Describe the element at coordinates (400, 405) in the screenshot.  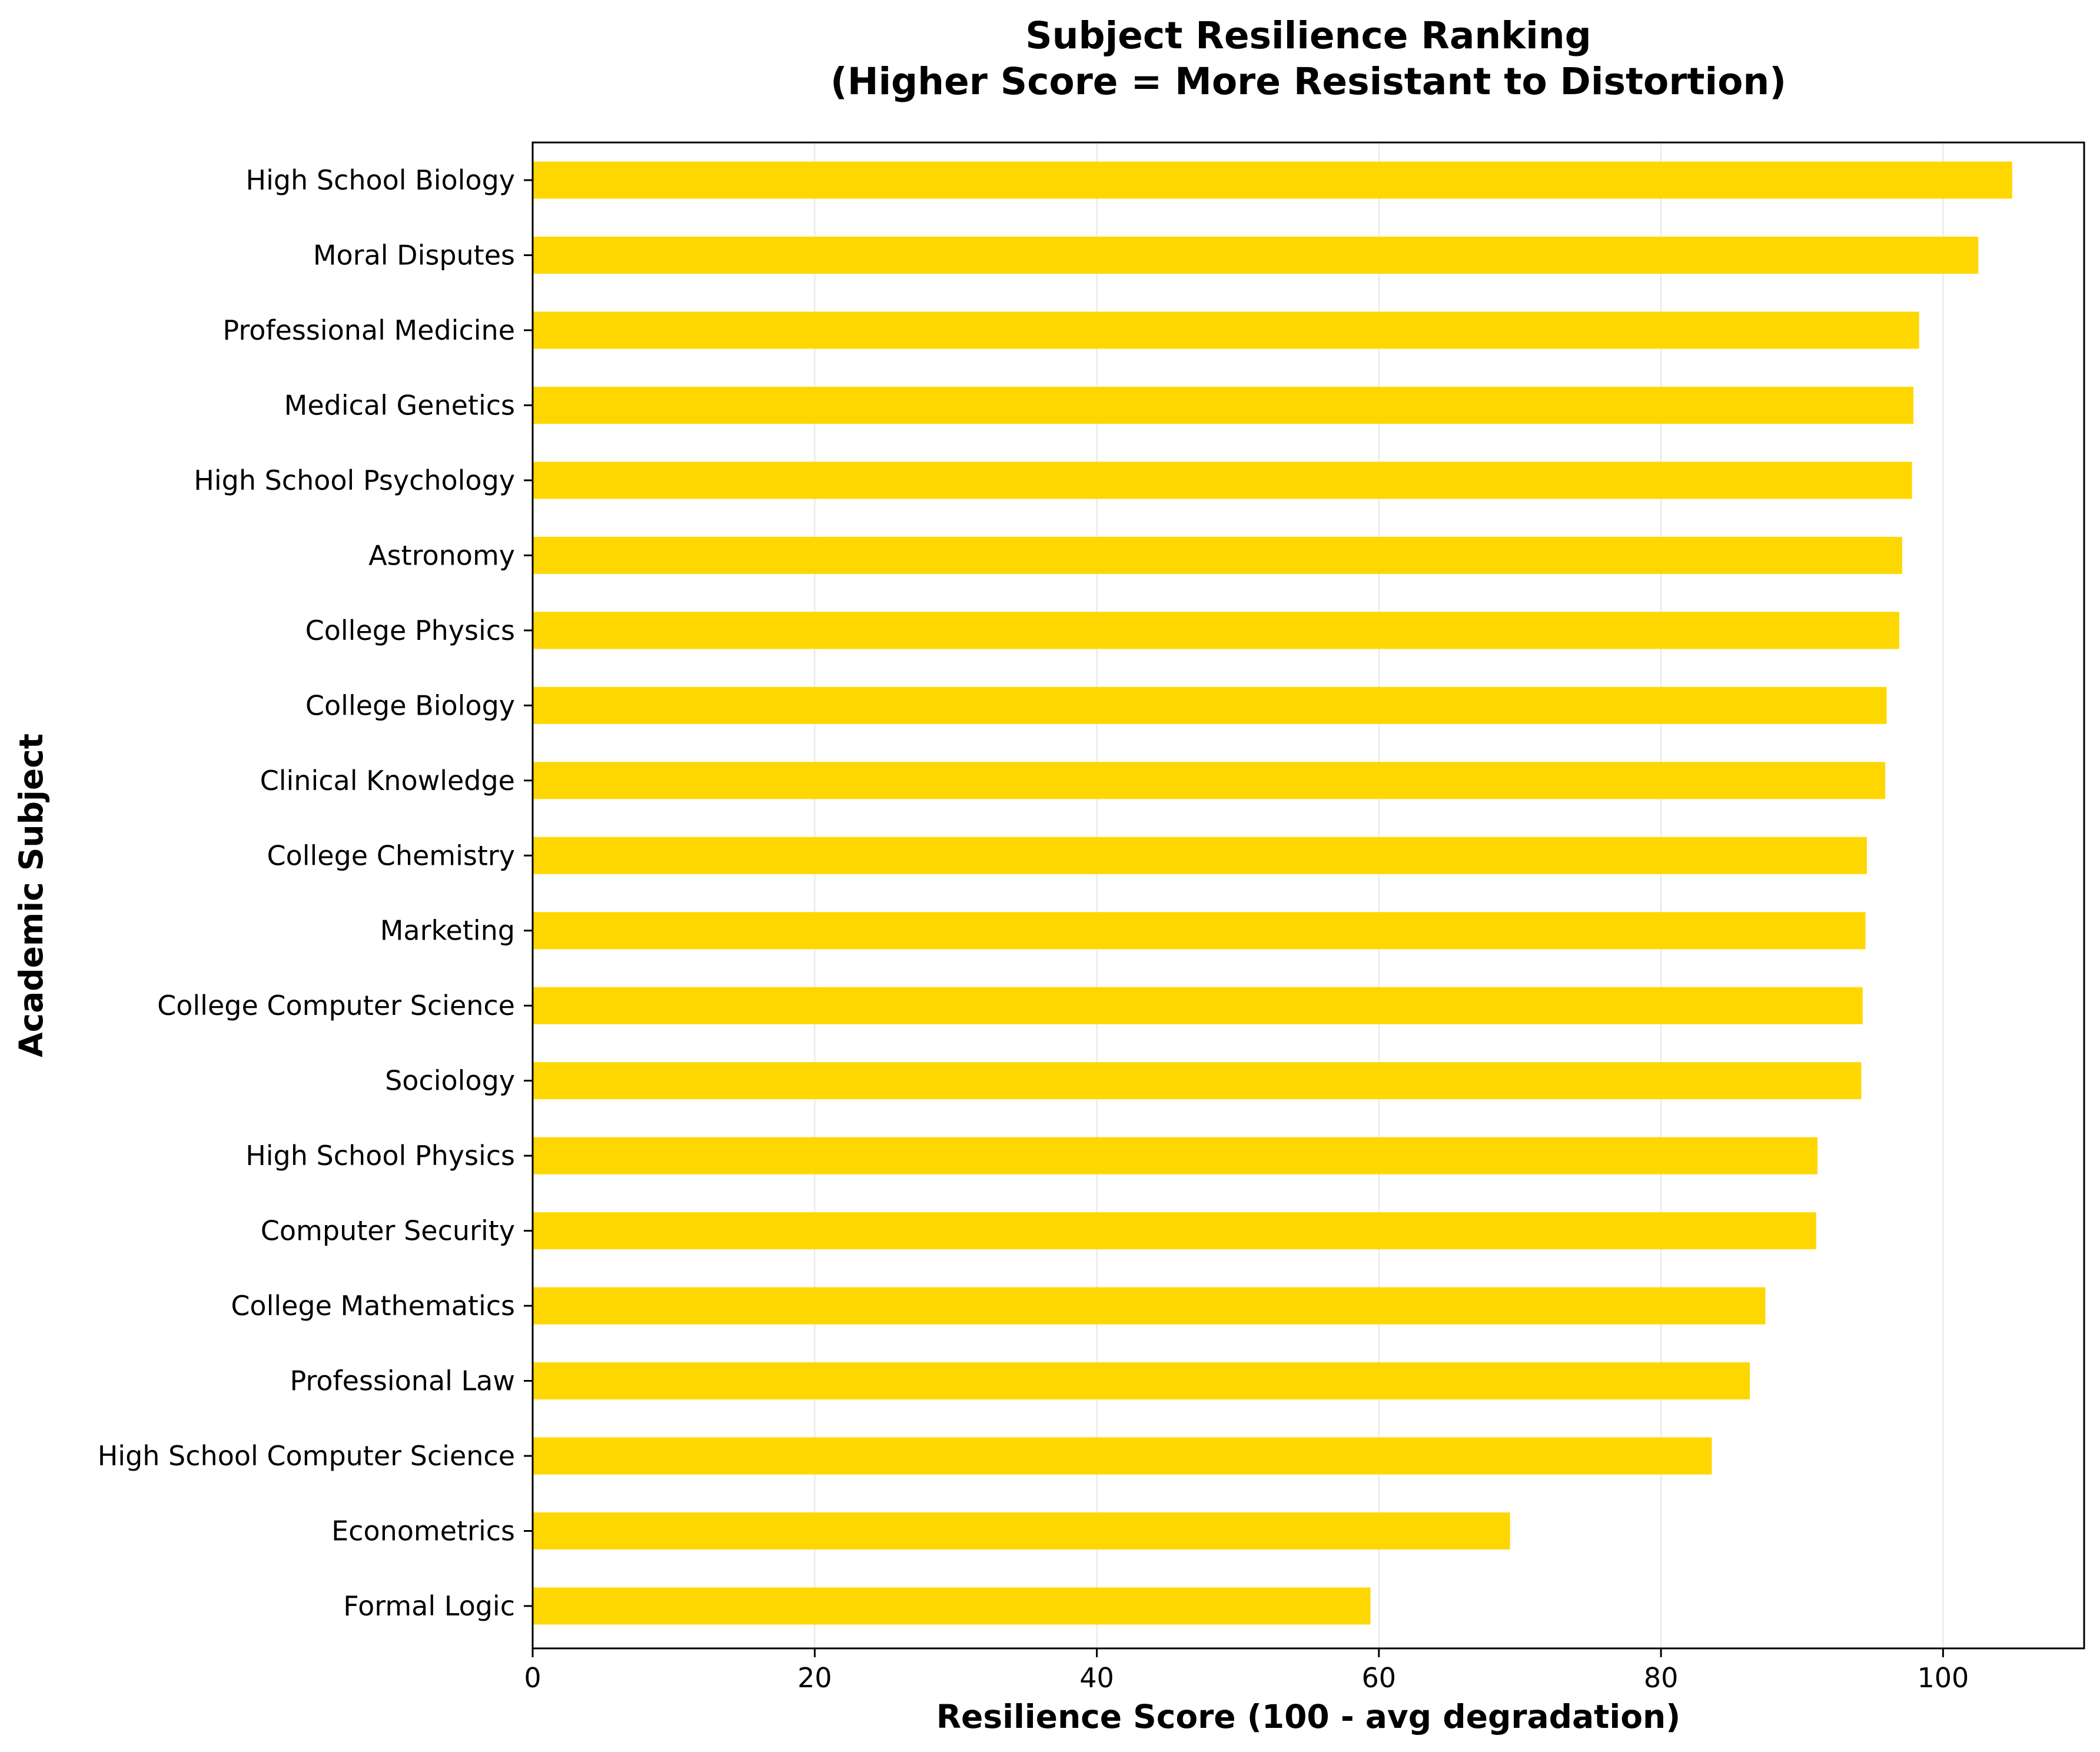
I see `y-tick-label: Medical Genetics` at that location.